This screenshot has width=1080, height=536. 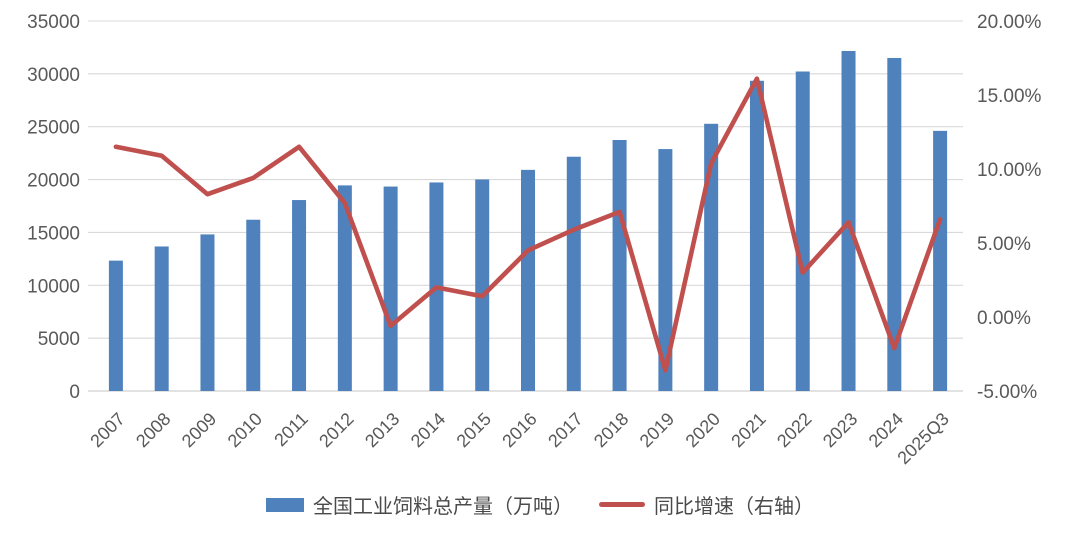 I want to click on bar-2019, so click(x=665, y=270).